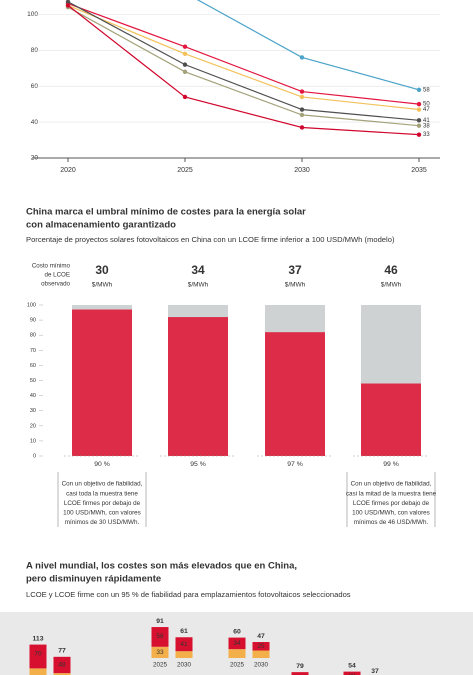  What do you see at coordinates (33, 411) in the screenshot?
I see `y-tick-label: 30` at bounding box center [33, 411].